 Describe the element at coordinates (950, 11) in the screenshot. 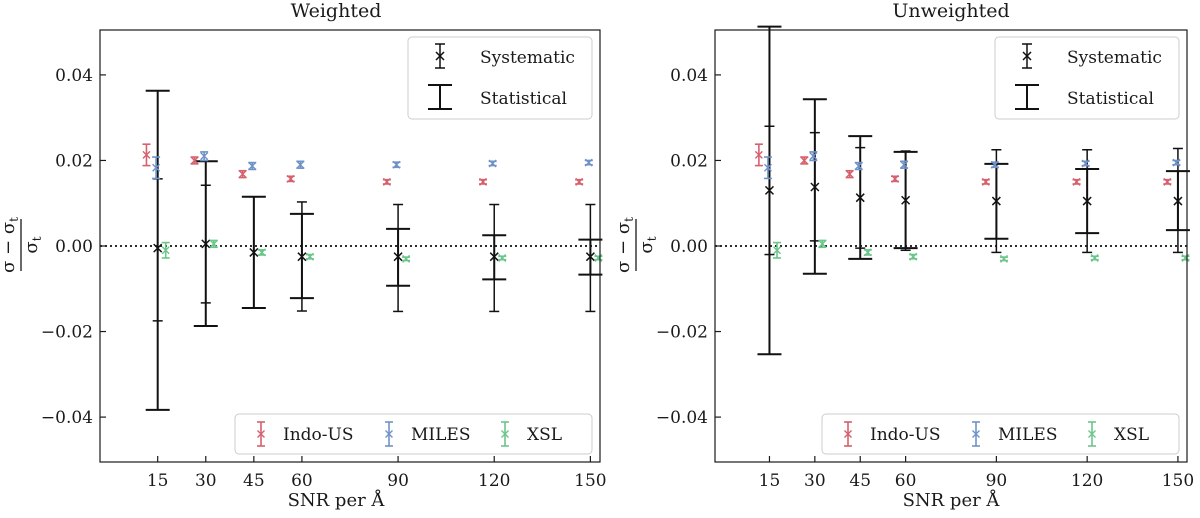

I see `panel-title: Unweighted` at that location.